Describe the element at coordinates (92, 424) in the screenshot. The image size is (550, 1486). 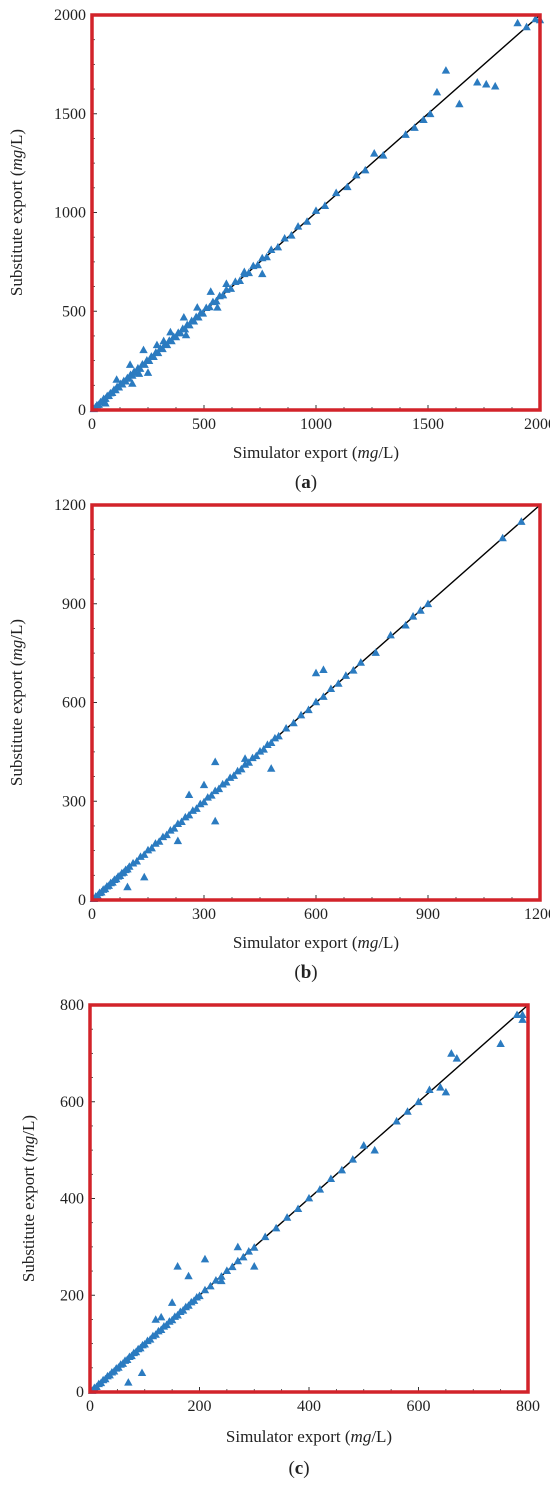
I see `x-tick-label: 0` at that location.